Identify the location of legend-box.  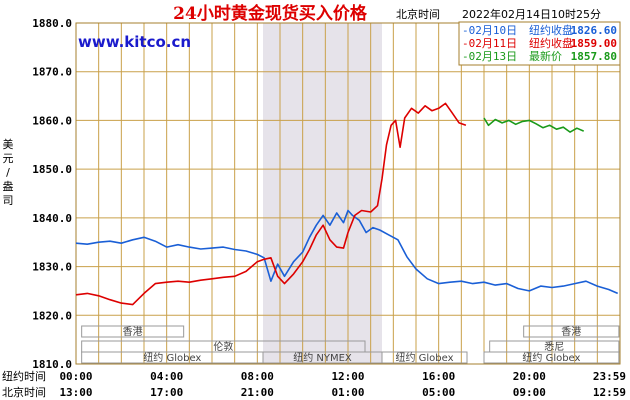
(539, 43).